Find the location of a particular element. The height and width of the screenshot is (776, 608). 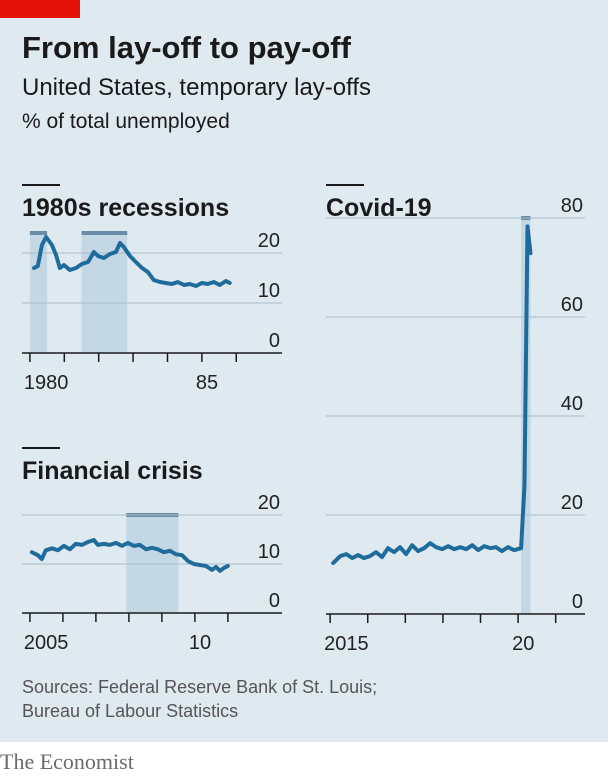

red-tag is located at coordinates (40, 9).